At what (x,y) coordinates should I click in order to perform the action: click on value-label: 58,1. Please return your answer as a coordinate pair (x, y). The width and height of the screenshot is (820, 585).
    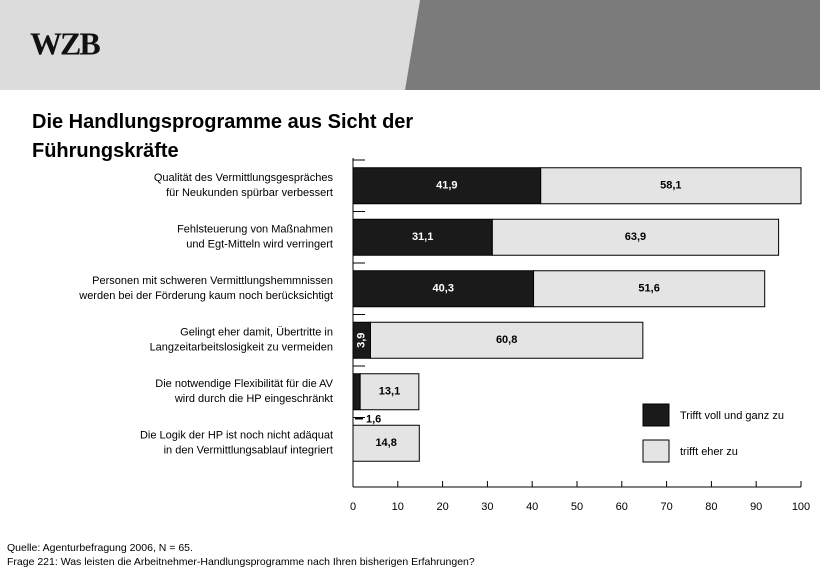
    Looking at the image, I should click on (670, 186).